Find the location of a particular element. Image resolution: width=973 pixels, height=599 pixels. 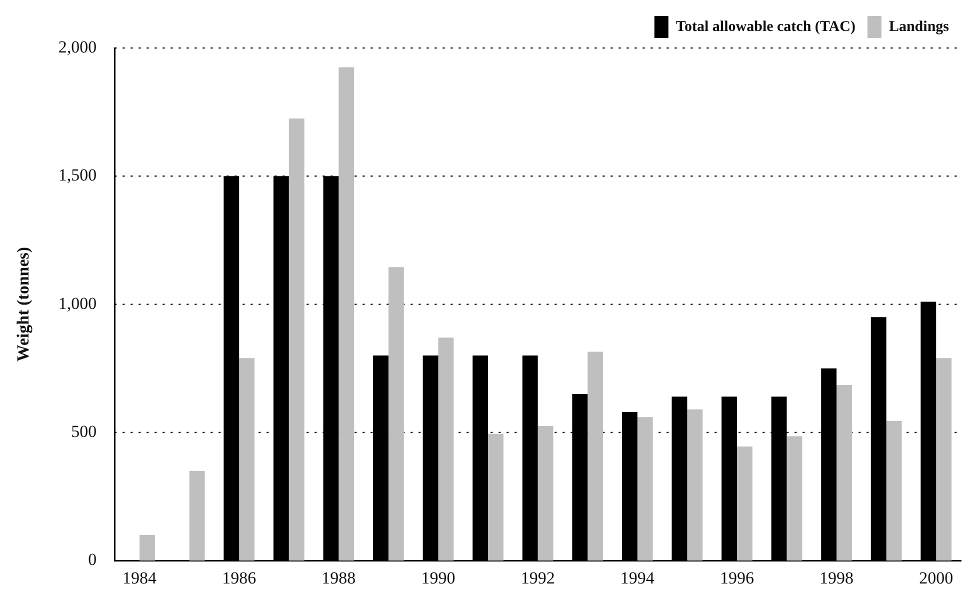

x-tick-label: 1986 is located at coordinates (239, 578).